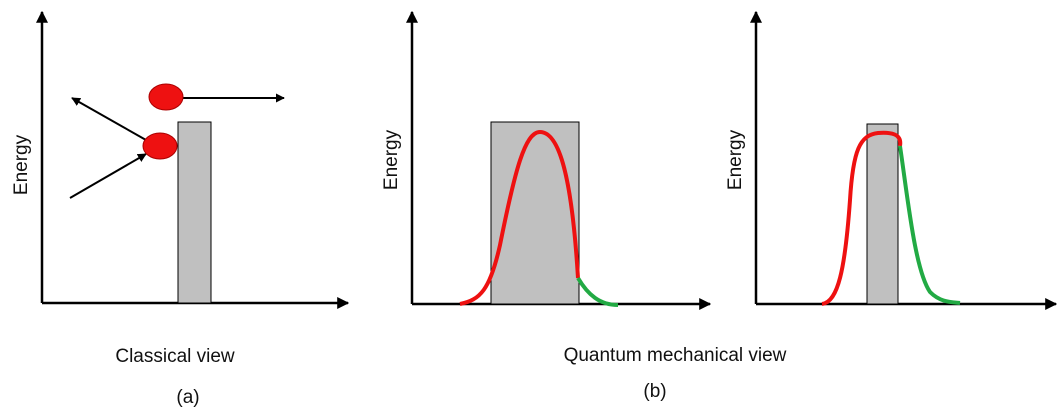 This screenshot has width=1059, height=414. Describe the element at coordinates (108, 176) in the screenshot. I see `incoming-arrow` at that location.